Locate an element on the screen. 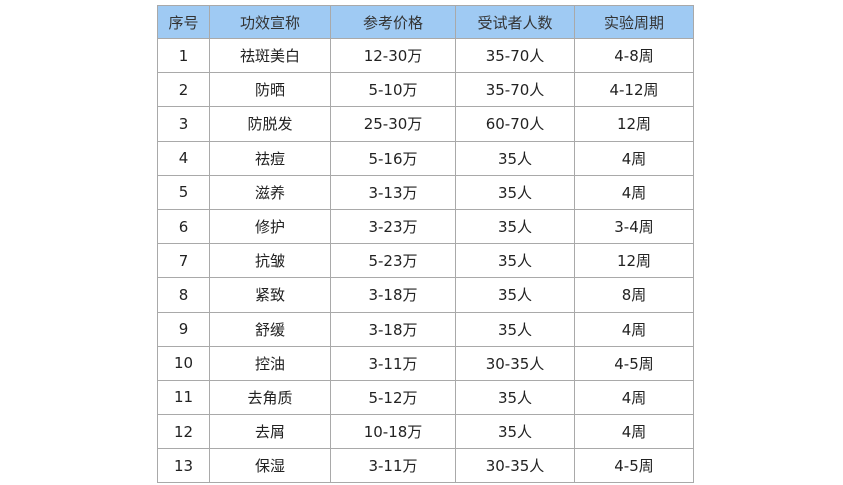 The height and width of the screenshot is (485, 843). cell-claim: 去屑 is located at coordinates (270, 432).